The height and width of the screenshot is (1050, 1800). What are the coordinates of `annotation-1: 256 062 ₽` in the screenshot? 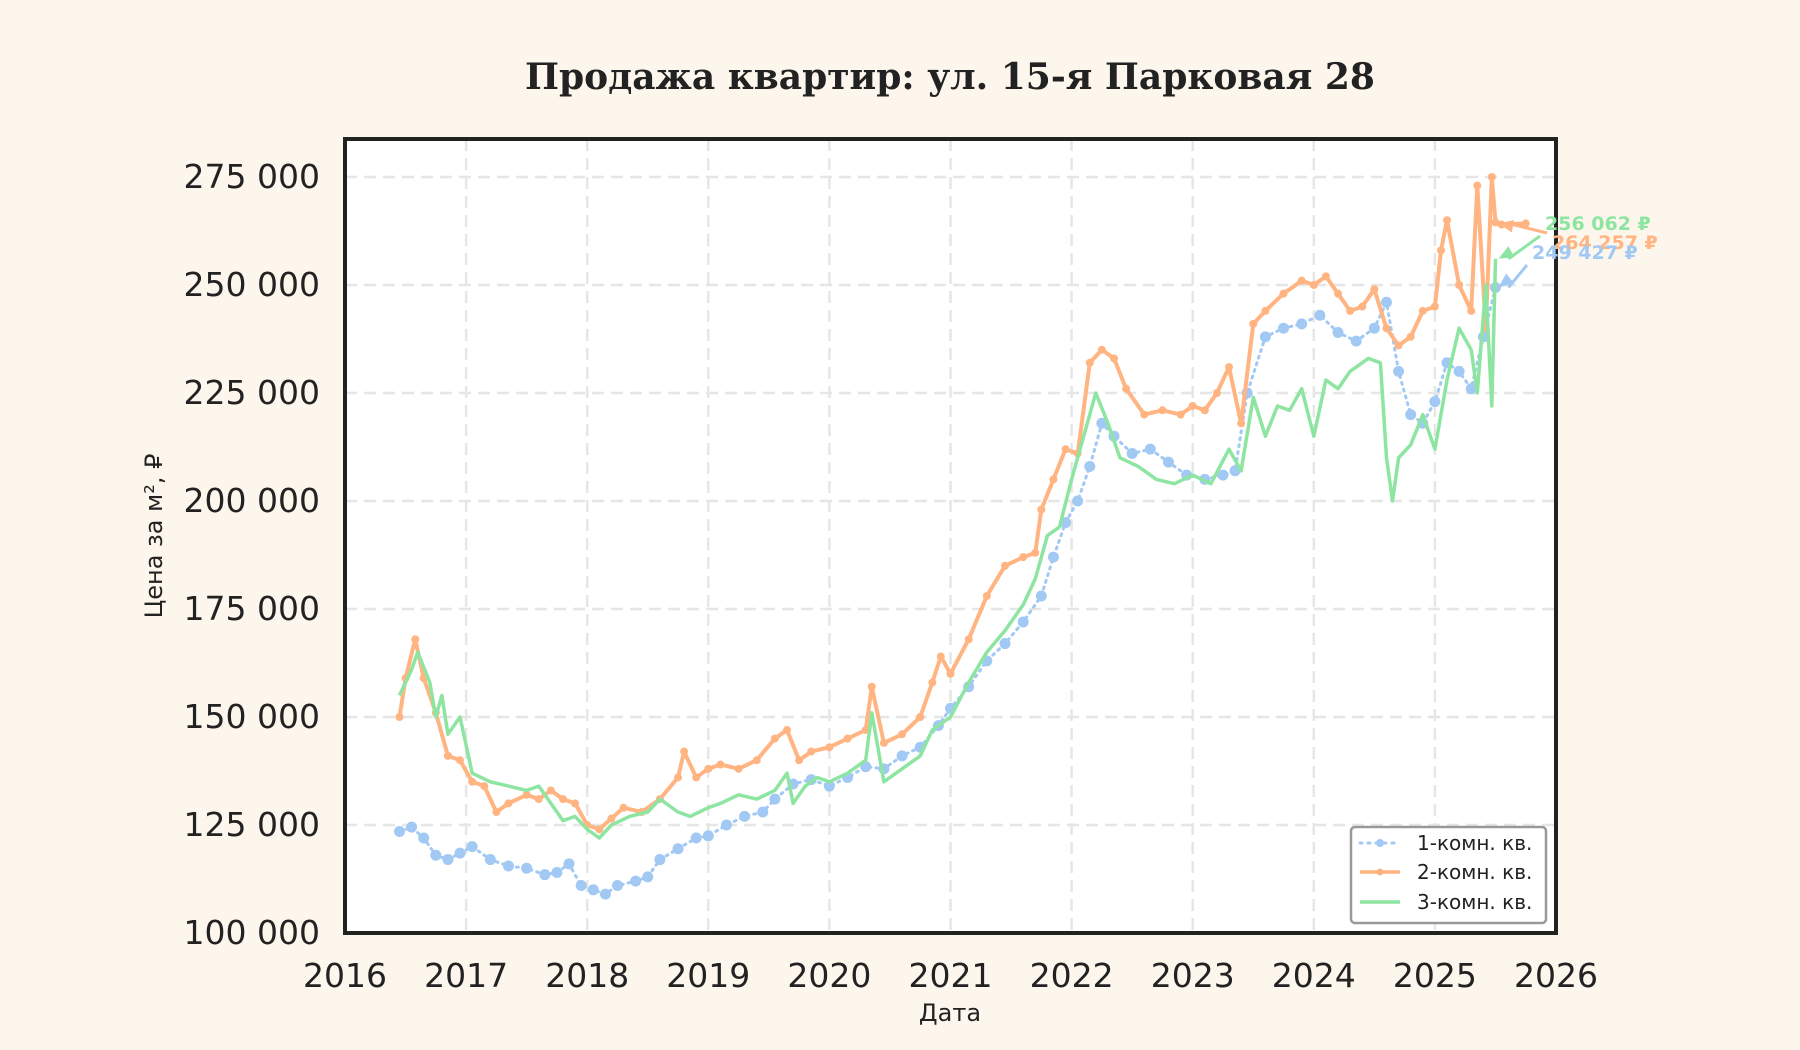 It's located at (1574, 237).